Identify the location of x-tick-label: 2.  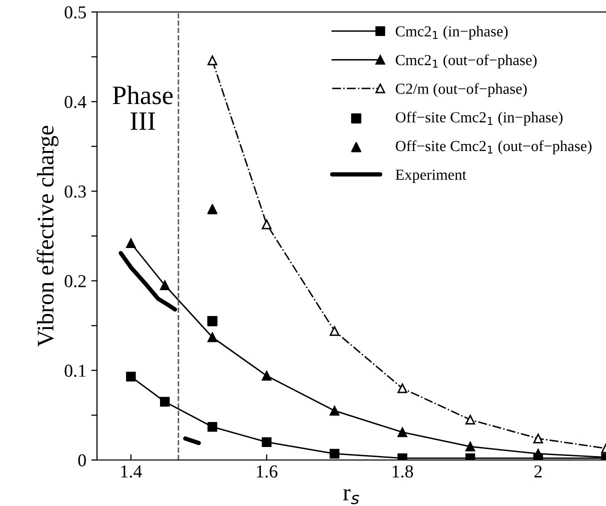
(538, 471).